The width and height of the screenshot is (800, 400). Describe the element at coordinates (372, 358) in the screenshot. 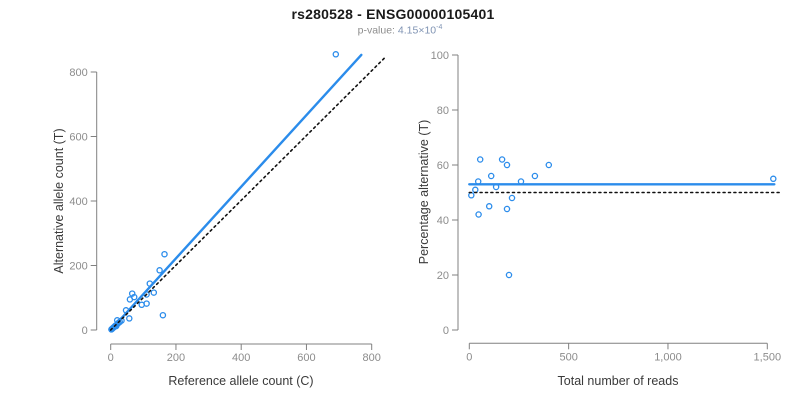

I see `x-tick-label: 800` at that location.